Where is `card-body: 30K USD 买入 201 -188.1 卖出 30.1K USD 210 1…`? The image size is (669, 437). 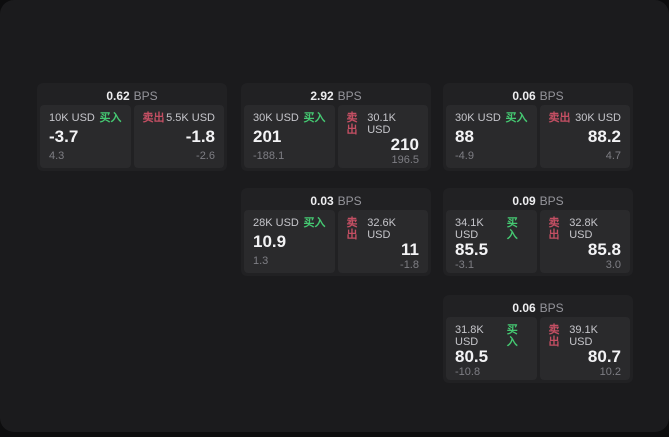 card-body: 30K USD 买入 201 -188.1 卖出 30.1K USD 210 1… is located at coordinates (336, 136).